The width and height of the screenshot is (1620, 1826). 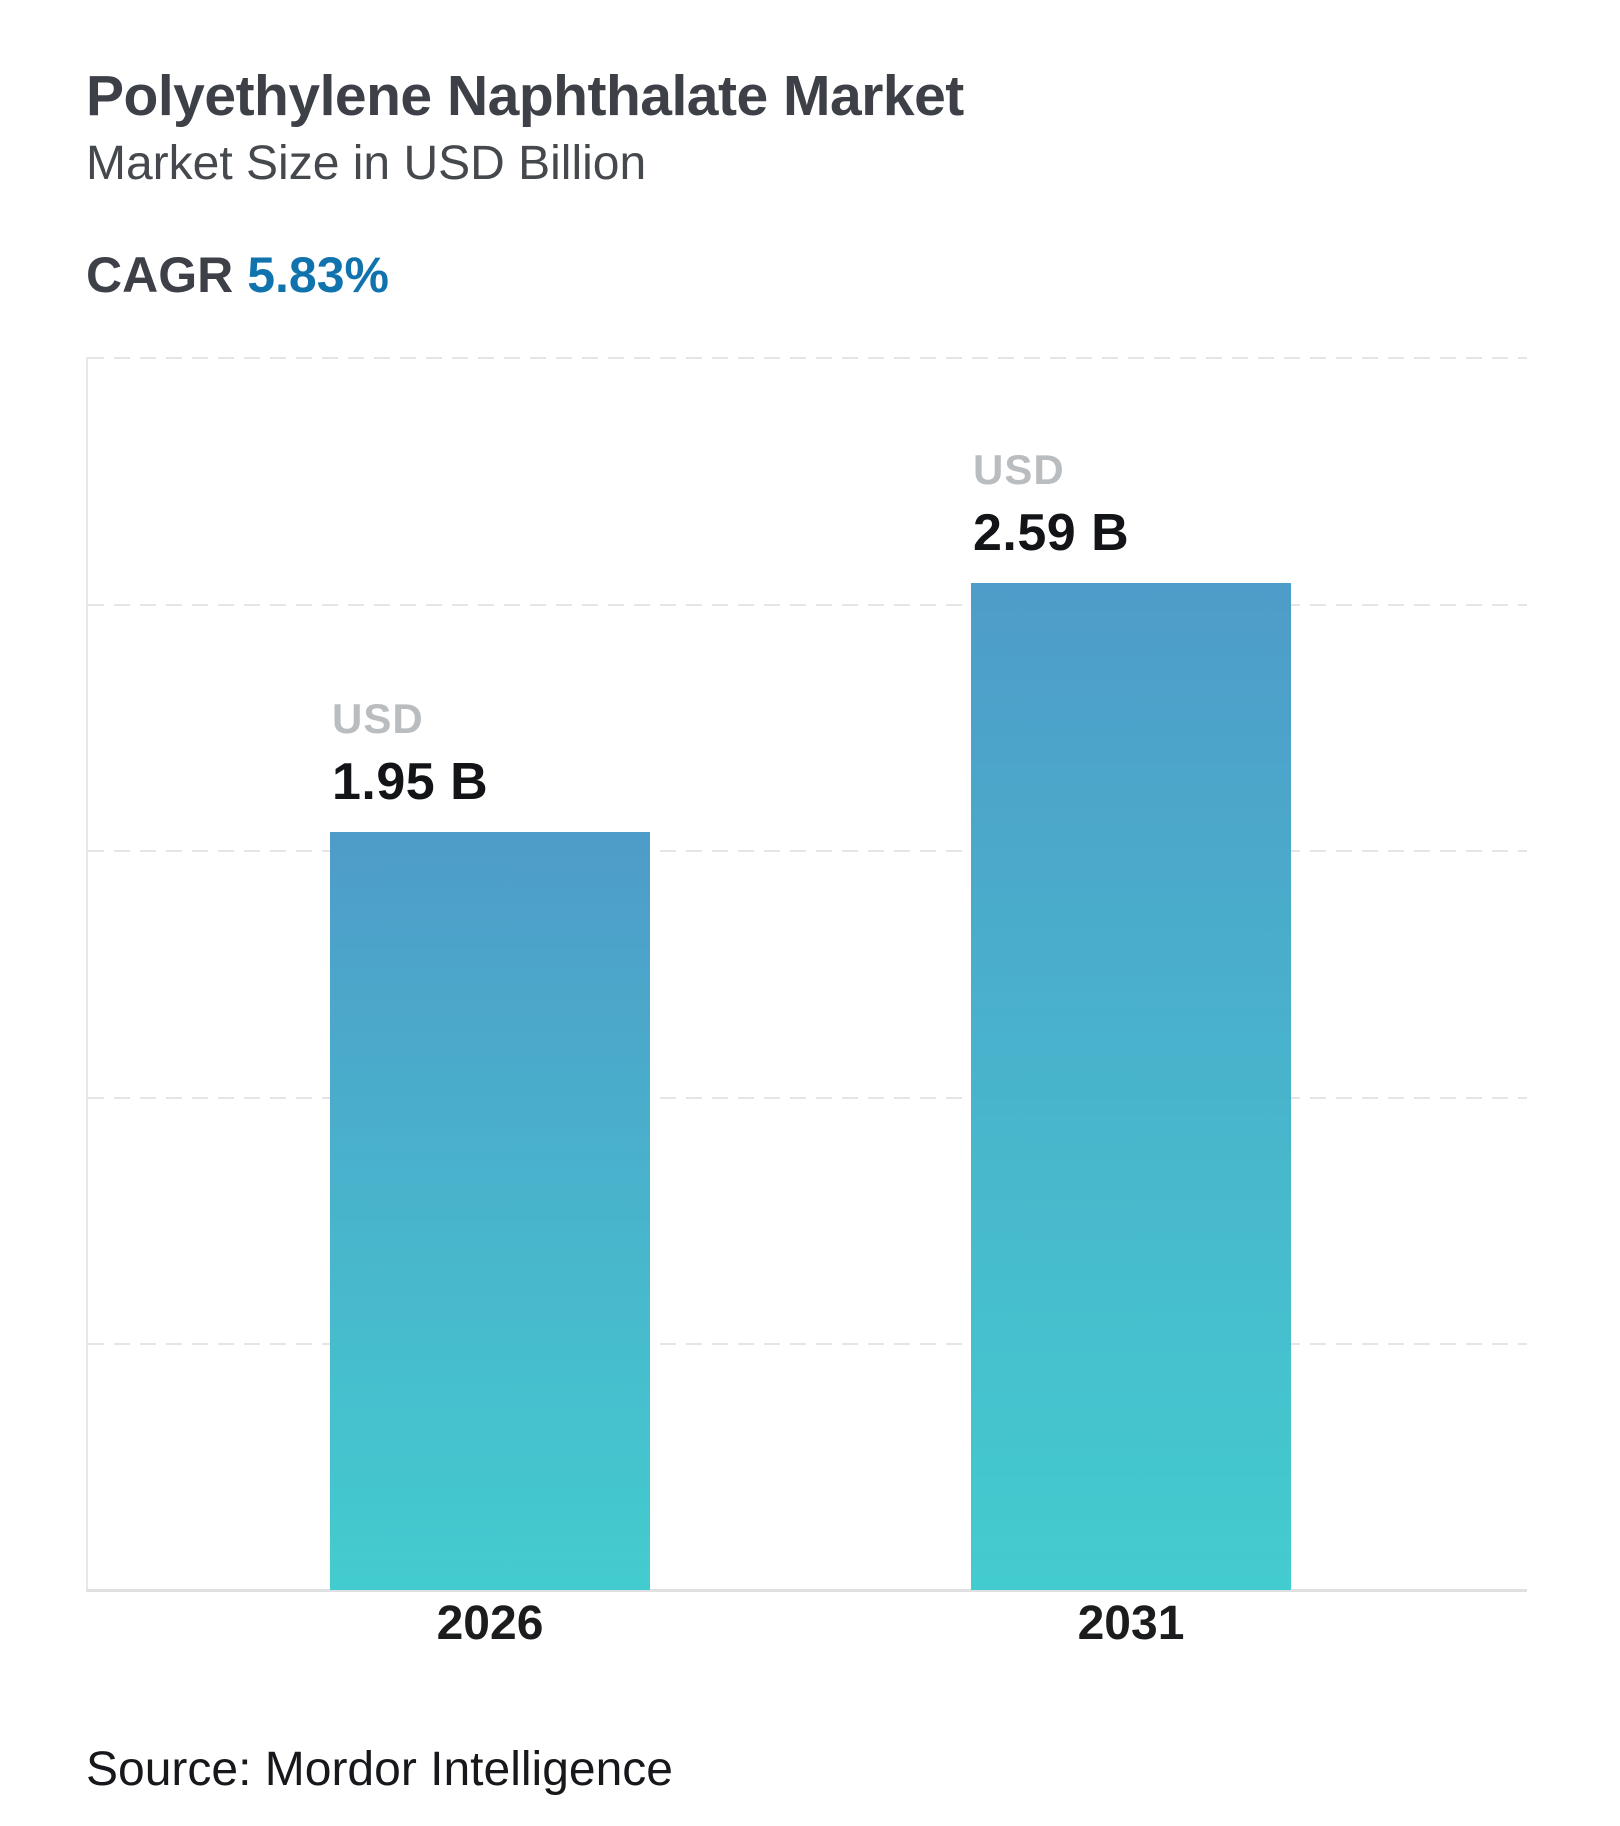 What do you see at coordinates (366, 164) in the screenshot?
I see `chart-subtitle: Market Size in USD Billion` at bounding box center [366, 164].